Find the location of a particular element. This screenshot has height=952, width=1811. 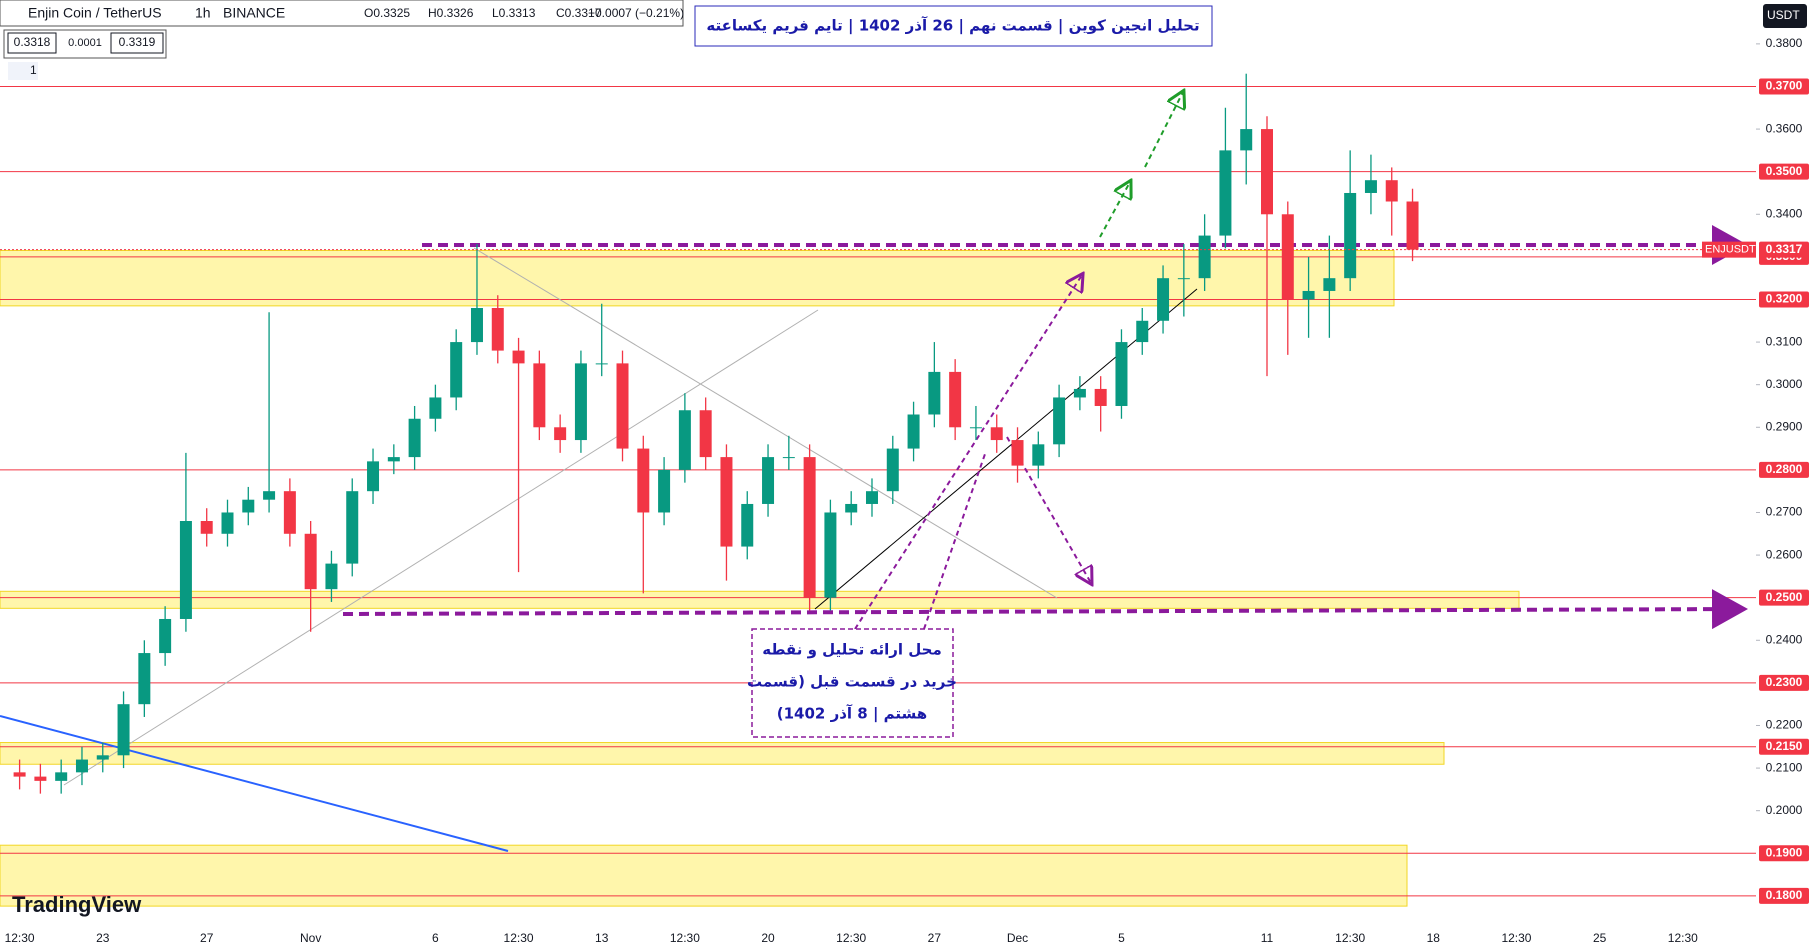

y-tick-label: 0.3000 is located at coordinates (1784, 384).